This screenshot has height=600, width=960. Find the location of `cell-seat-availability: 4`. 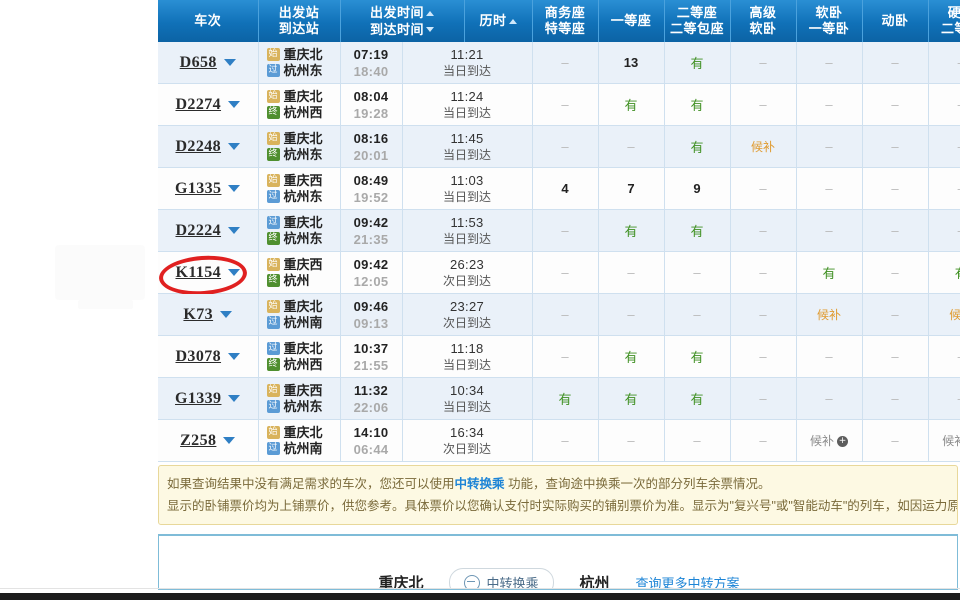

cell-seat-availability: 4 is located at coordinates (565, 188).